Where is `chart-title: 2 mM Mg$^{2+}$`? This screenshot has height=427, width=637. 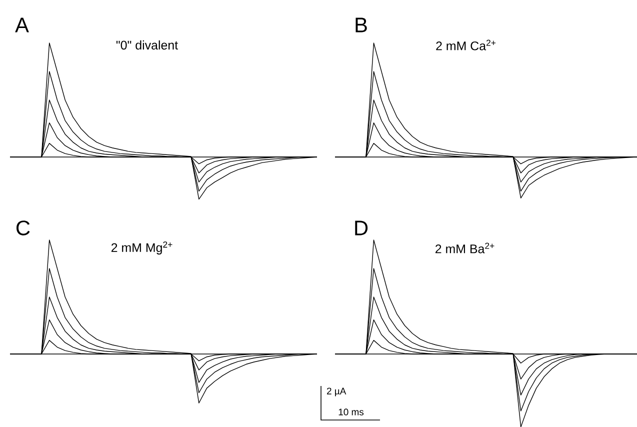
chart-title: 2 mM Mg$^{2+}$ is located at coordinates (141, 247).